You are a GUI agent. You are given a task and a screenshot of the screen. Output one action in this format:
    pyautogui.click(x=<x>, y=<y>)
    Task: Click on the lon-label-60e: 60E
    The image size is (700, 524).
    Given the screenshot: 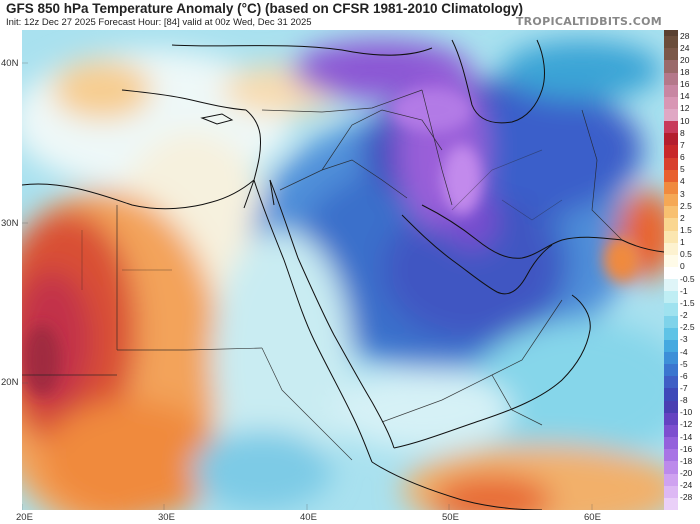 What is the action you would take?
    pyautogui.click(x=592, y=517)
    